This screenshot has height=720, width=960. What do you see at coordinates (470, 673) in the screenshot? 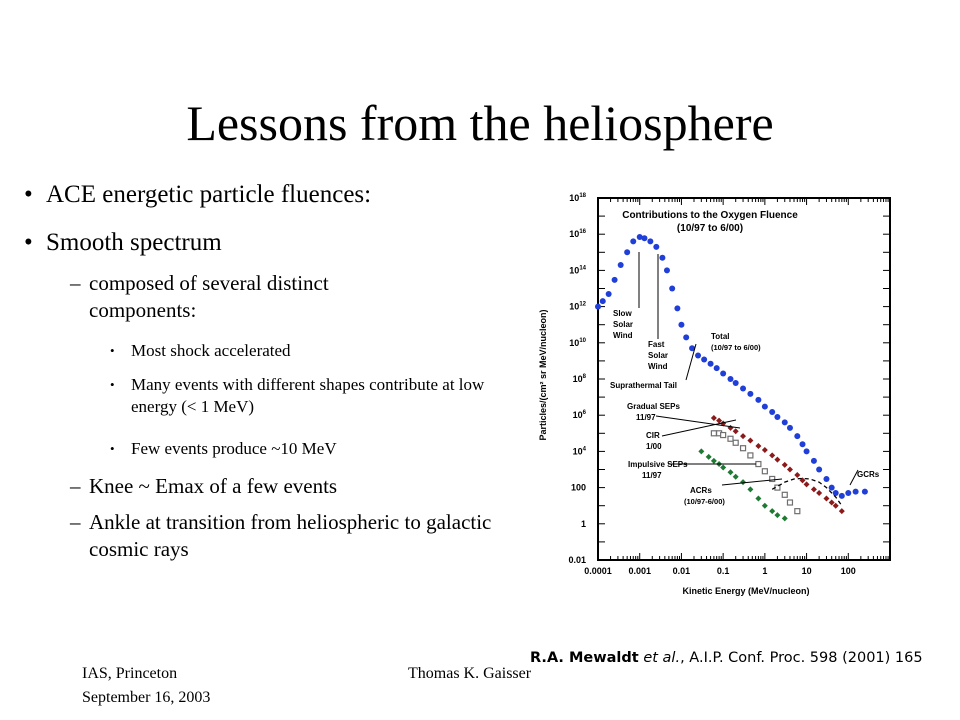
I see `footer-author: Thomas K. Gaisser` at bounding box center [470, 673].